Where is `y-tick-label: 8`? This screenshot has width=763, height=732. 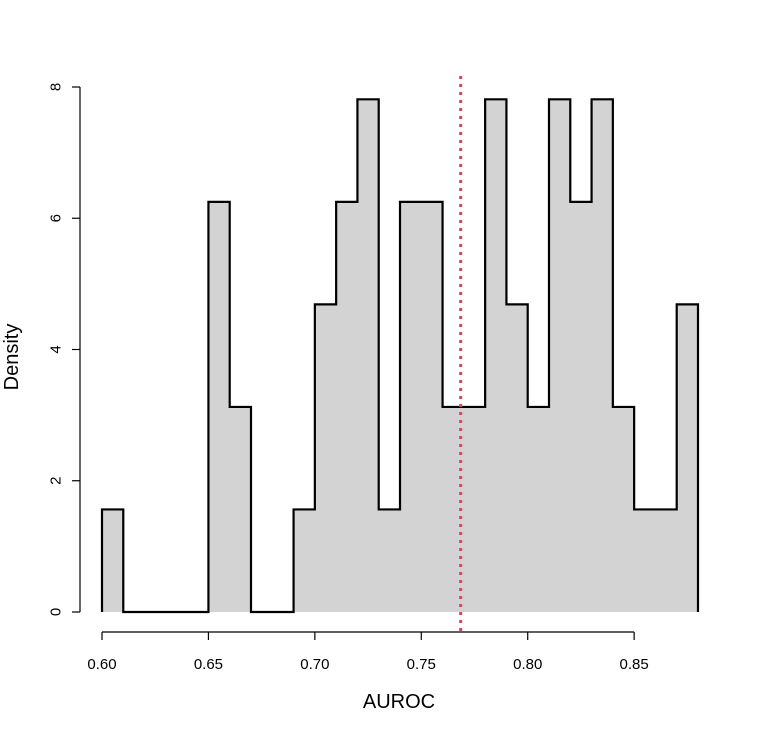
y-tick-label: 8 is located at coordinates (55, 87).